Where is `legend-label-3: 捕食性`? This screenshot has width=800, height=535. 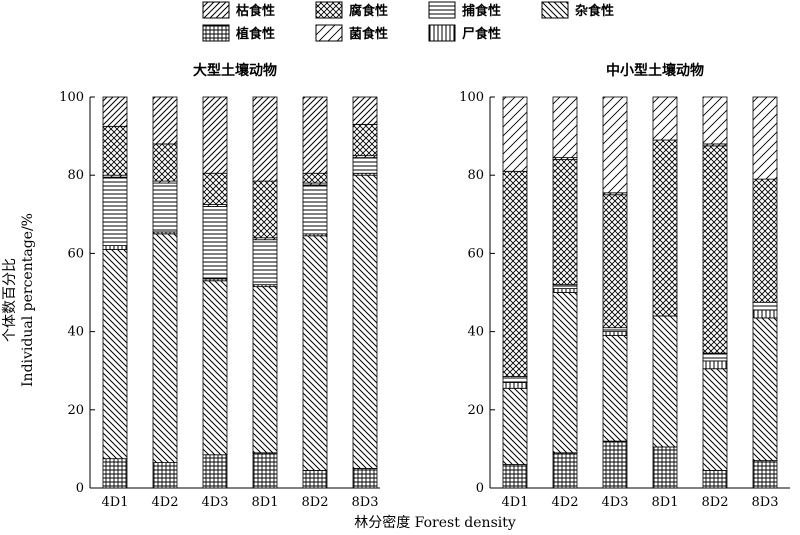
legend-label-3: 捕食性 is located at coordinates (481, 11).